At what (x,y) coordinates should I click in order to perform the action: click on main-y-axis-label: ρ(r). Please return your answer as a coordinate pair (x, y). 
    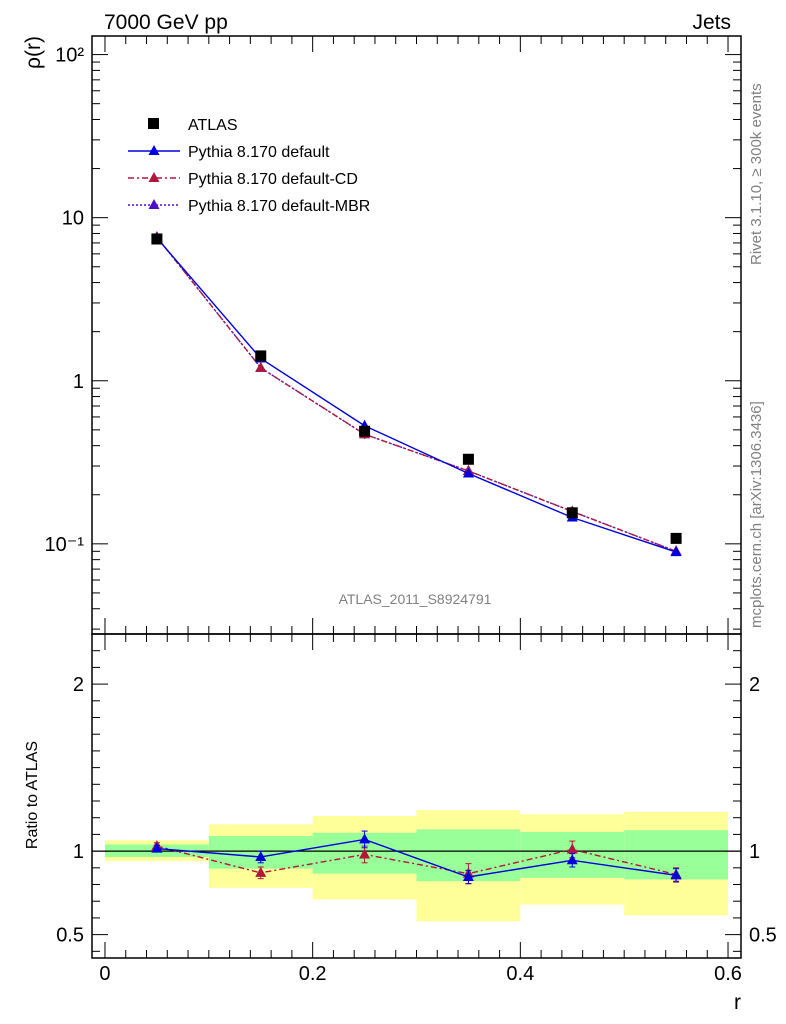
    Looking at the image, I should click on (33, 52).